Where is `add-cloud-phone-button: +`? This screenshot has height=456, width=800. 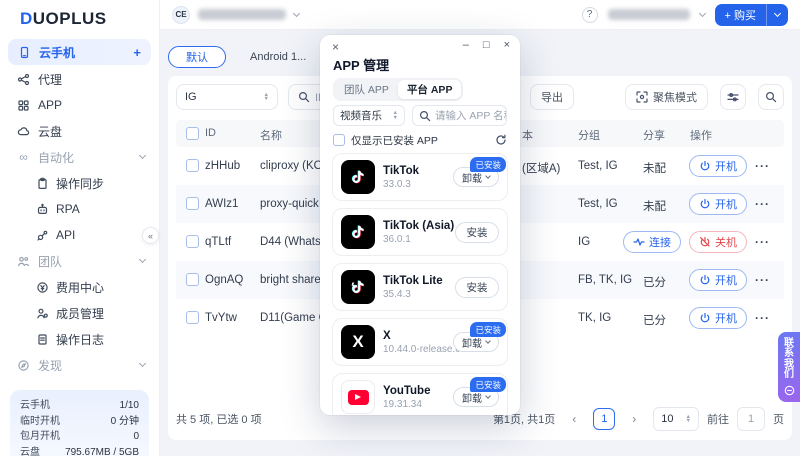 add-cloud-phone-button: + is located at coordinates (137, 52).